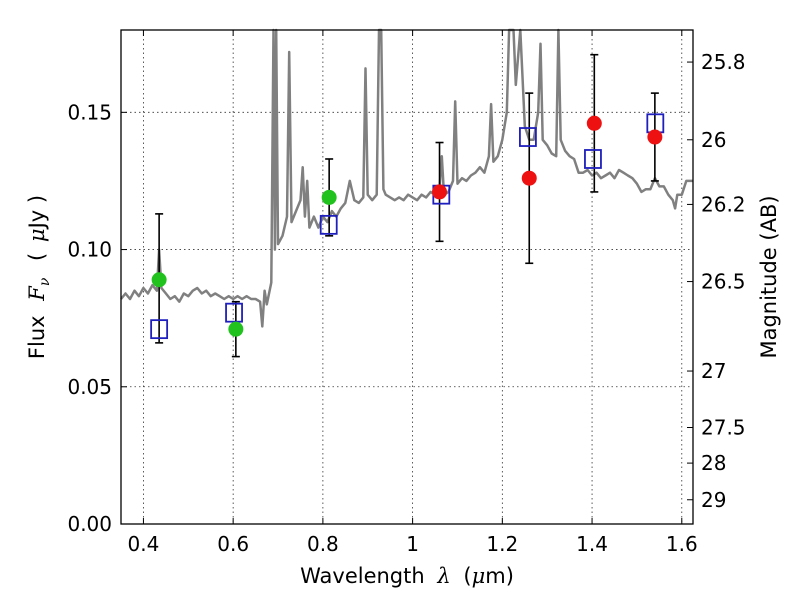  I want to click on x-tick-label-1: 0.6, so click(233, 544).